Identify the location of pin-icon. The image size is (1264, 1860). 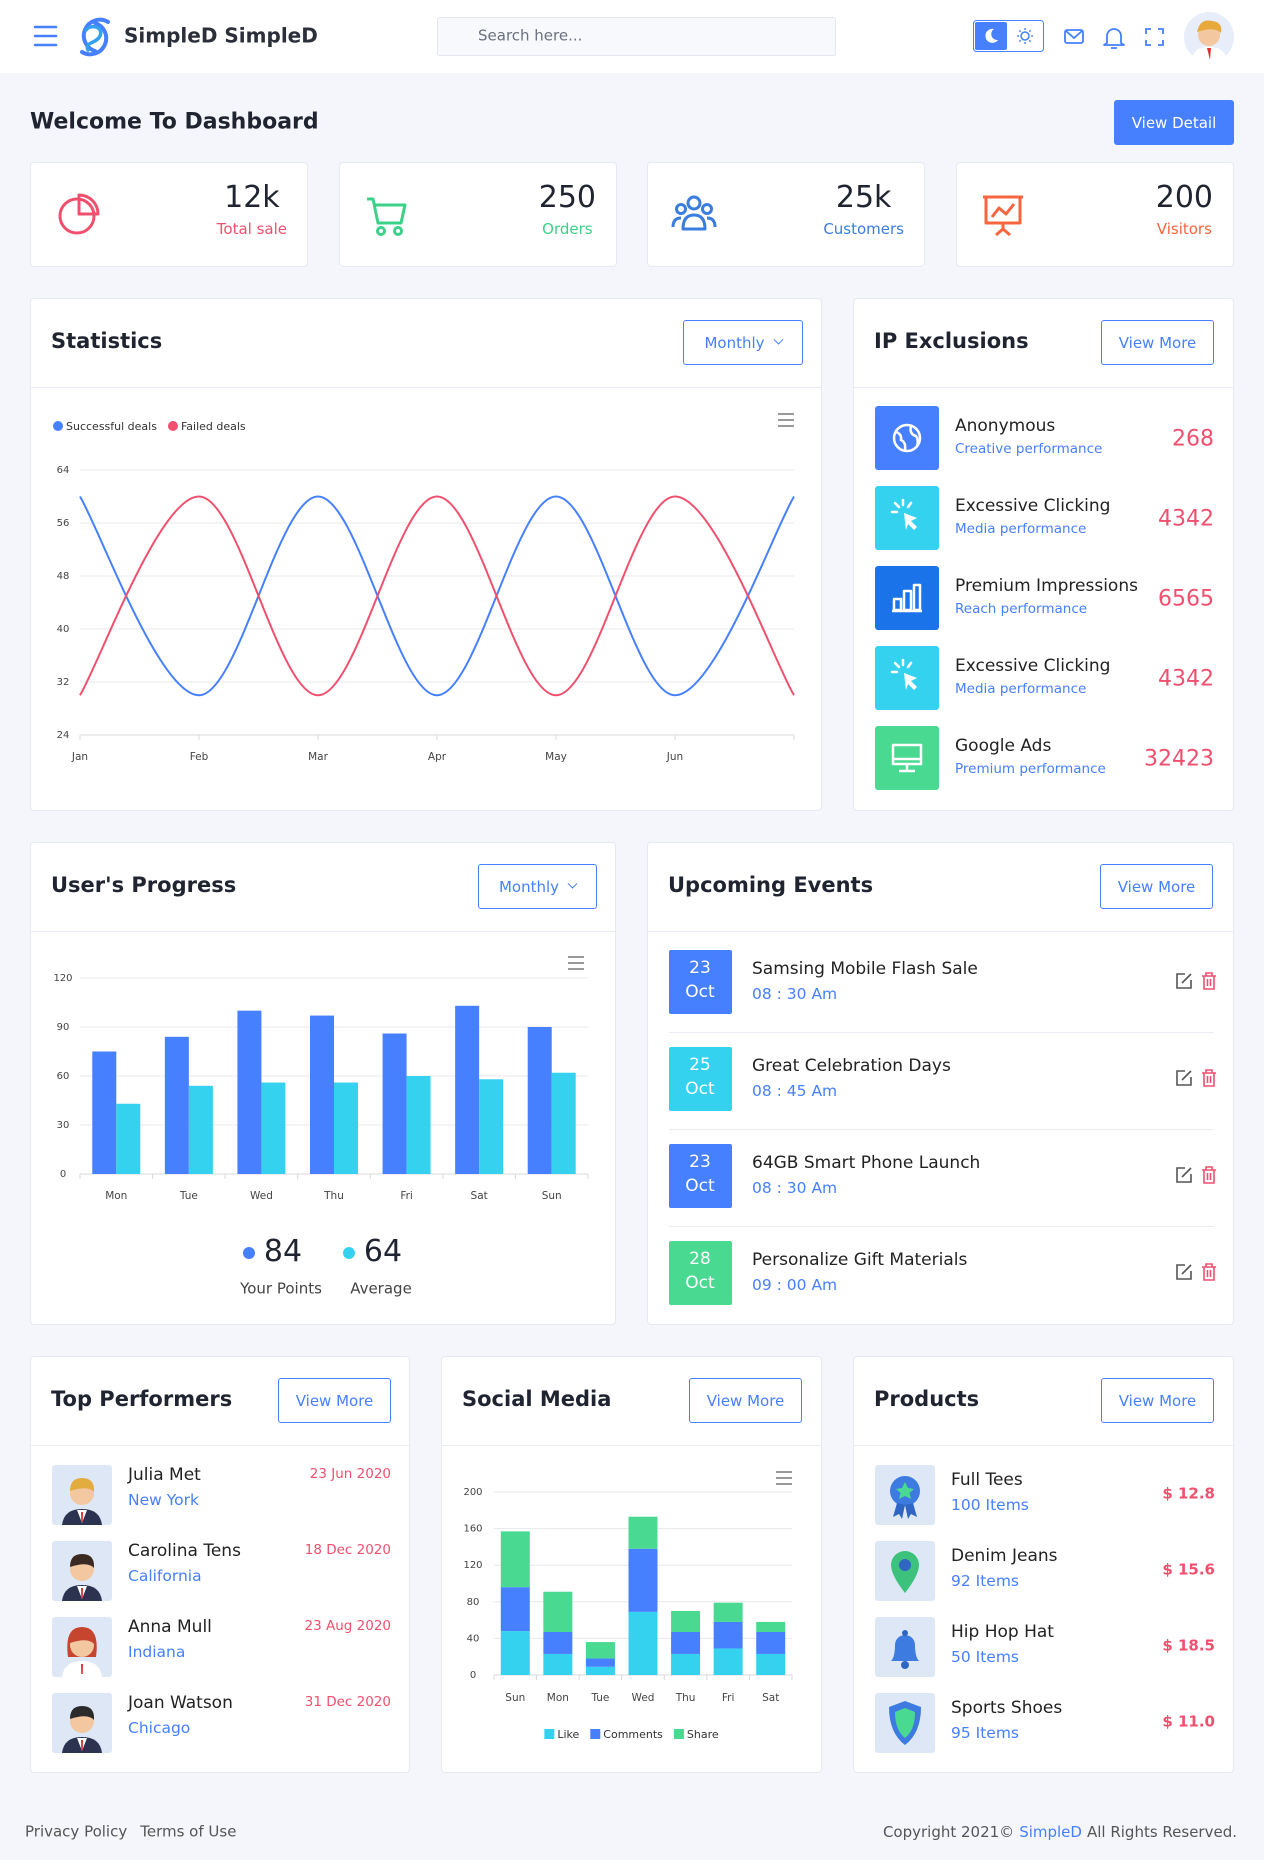
(905, 1572).